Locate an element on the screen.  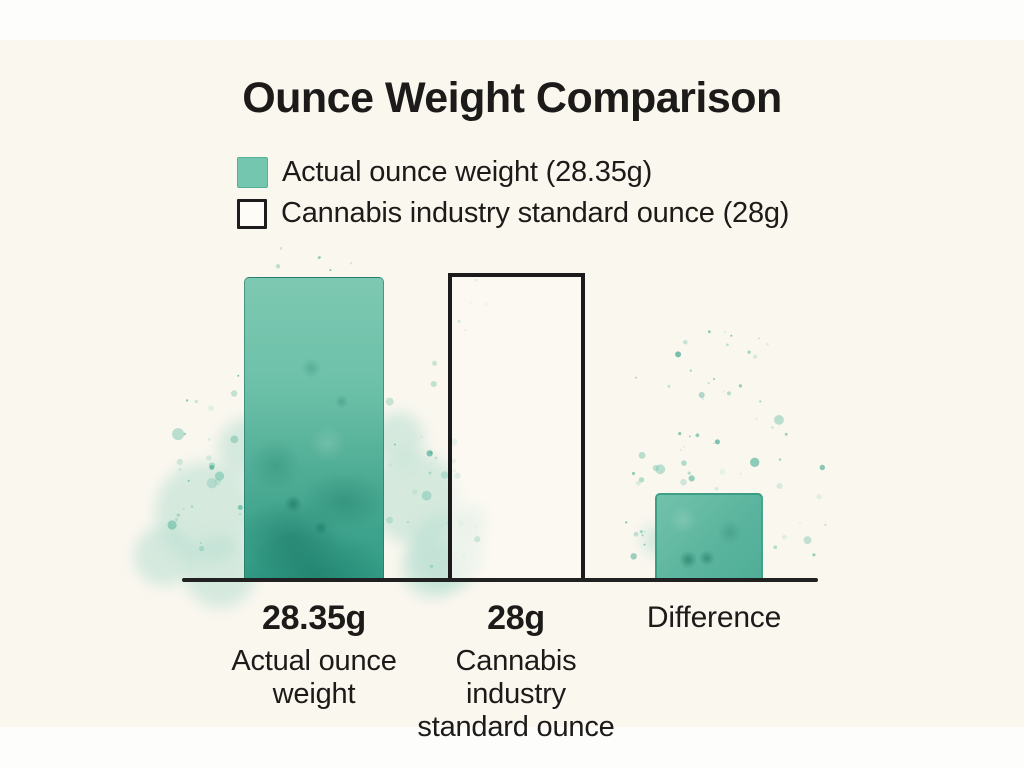
legend-item-actual: Actual ounce weight (28.35g) is located at coordinates (513, 172).